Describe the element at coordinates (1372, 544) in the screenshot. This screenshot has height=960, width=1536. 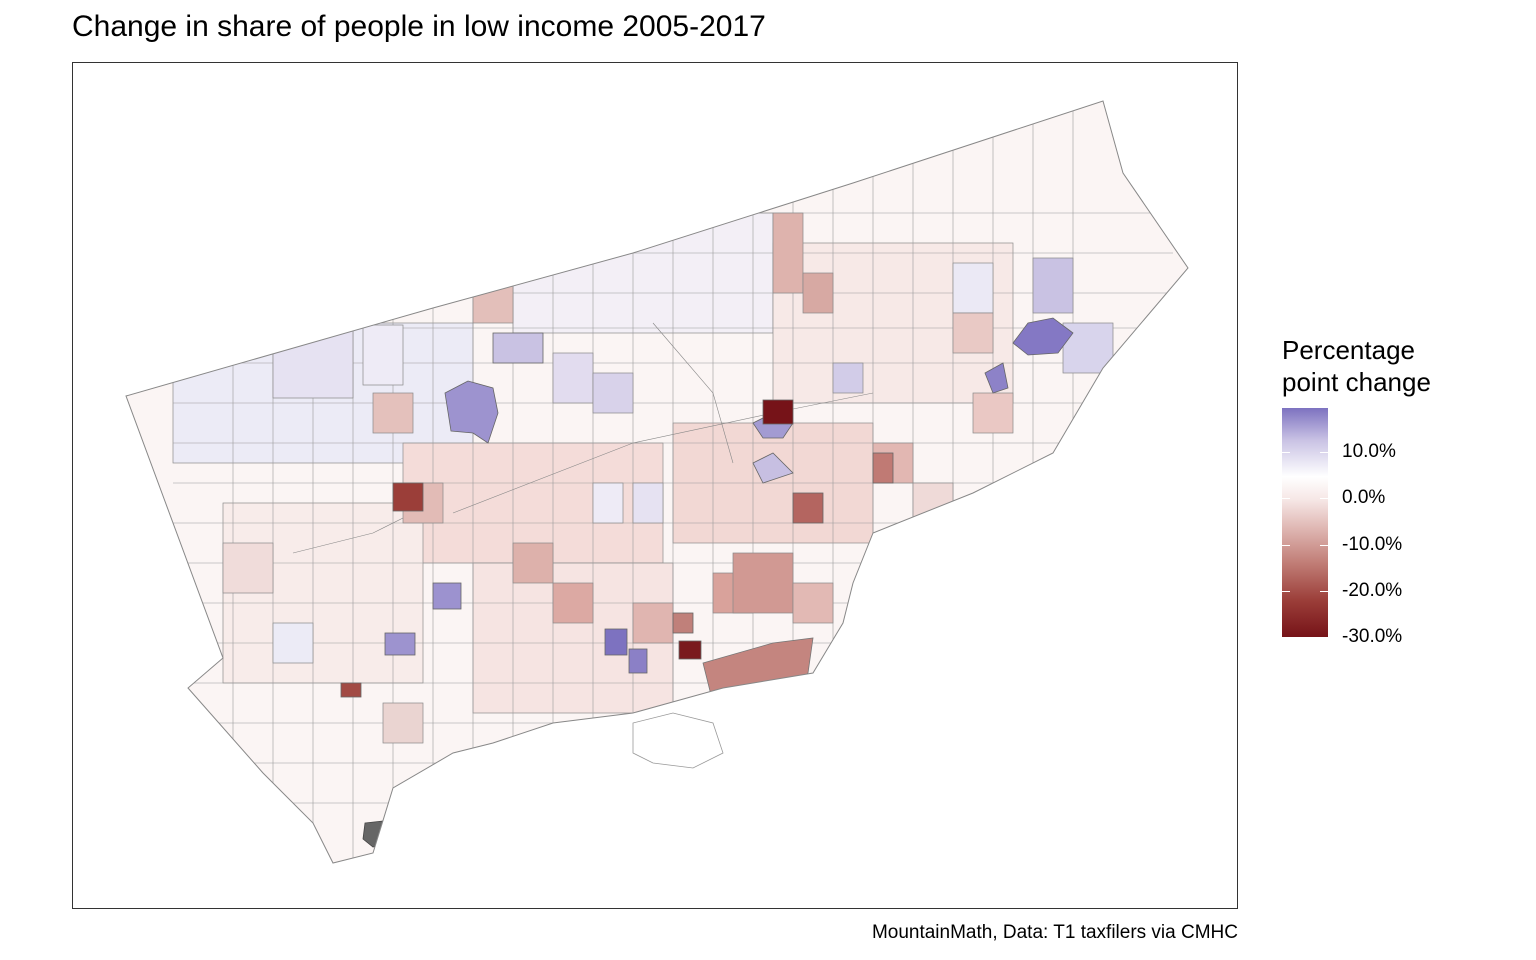
I see `legend-tick-label: -10.0%` at that location.